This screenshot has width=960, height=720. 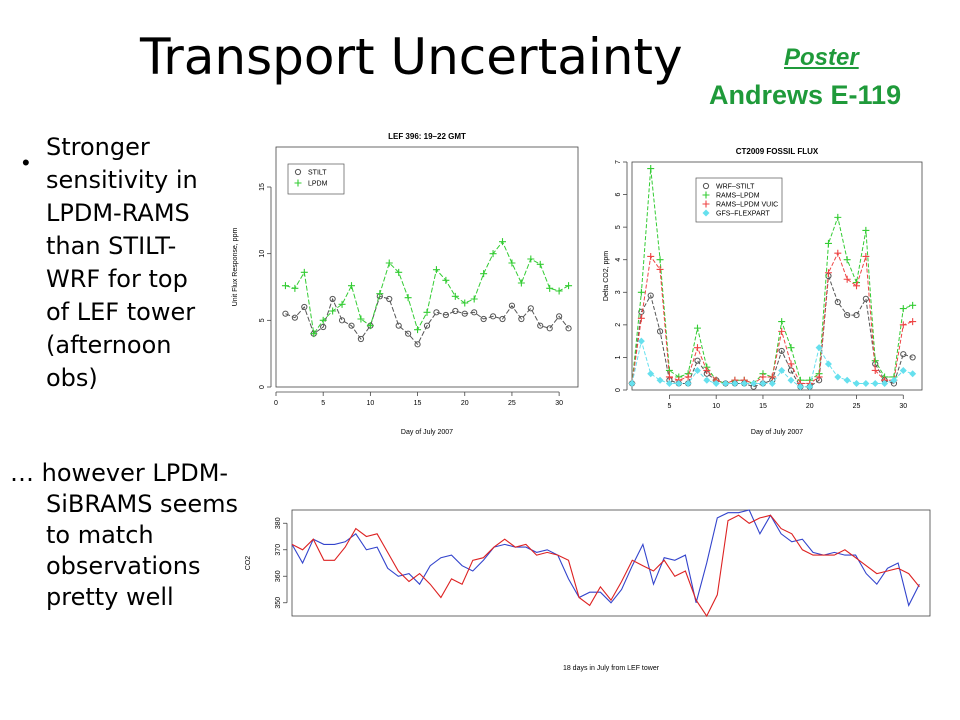 What do you see at coordinates (278, 550) in the screenshot?
I see `y-tick-label: 370` at bounding box center [278, 550].